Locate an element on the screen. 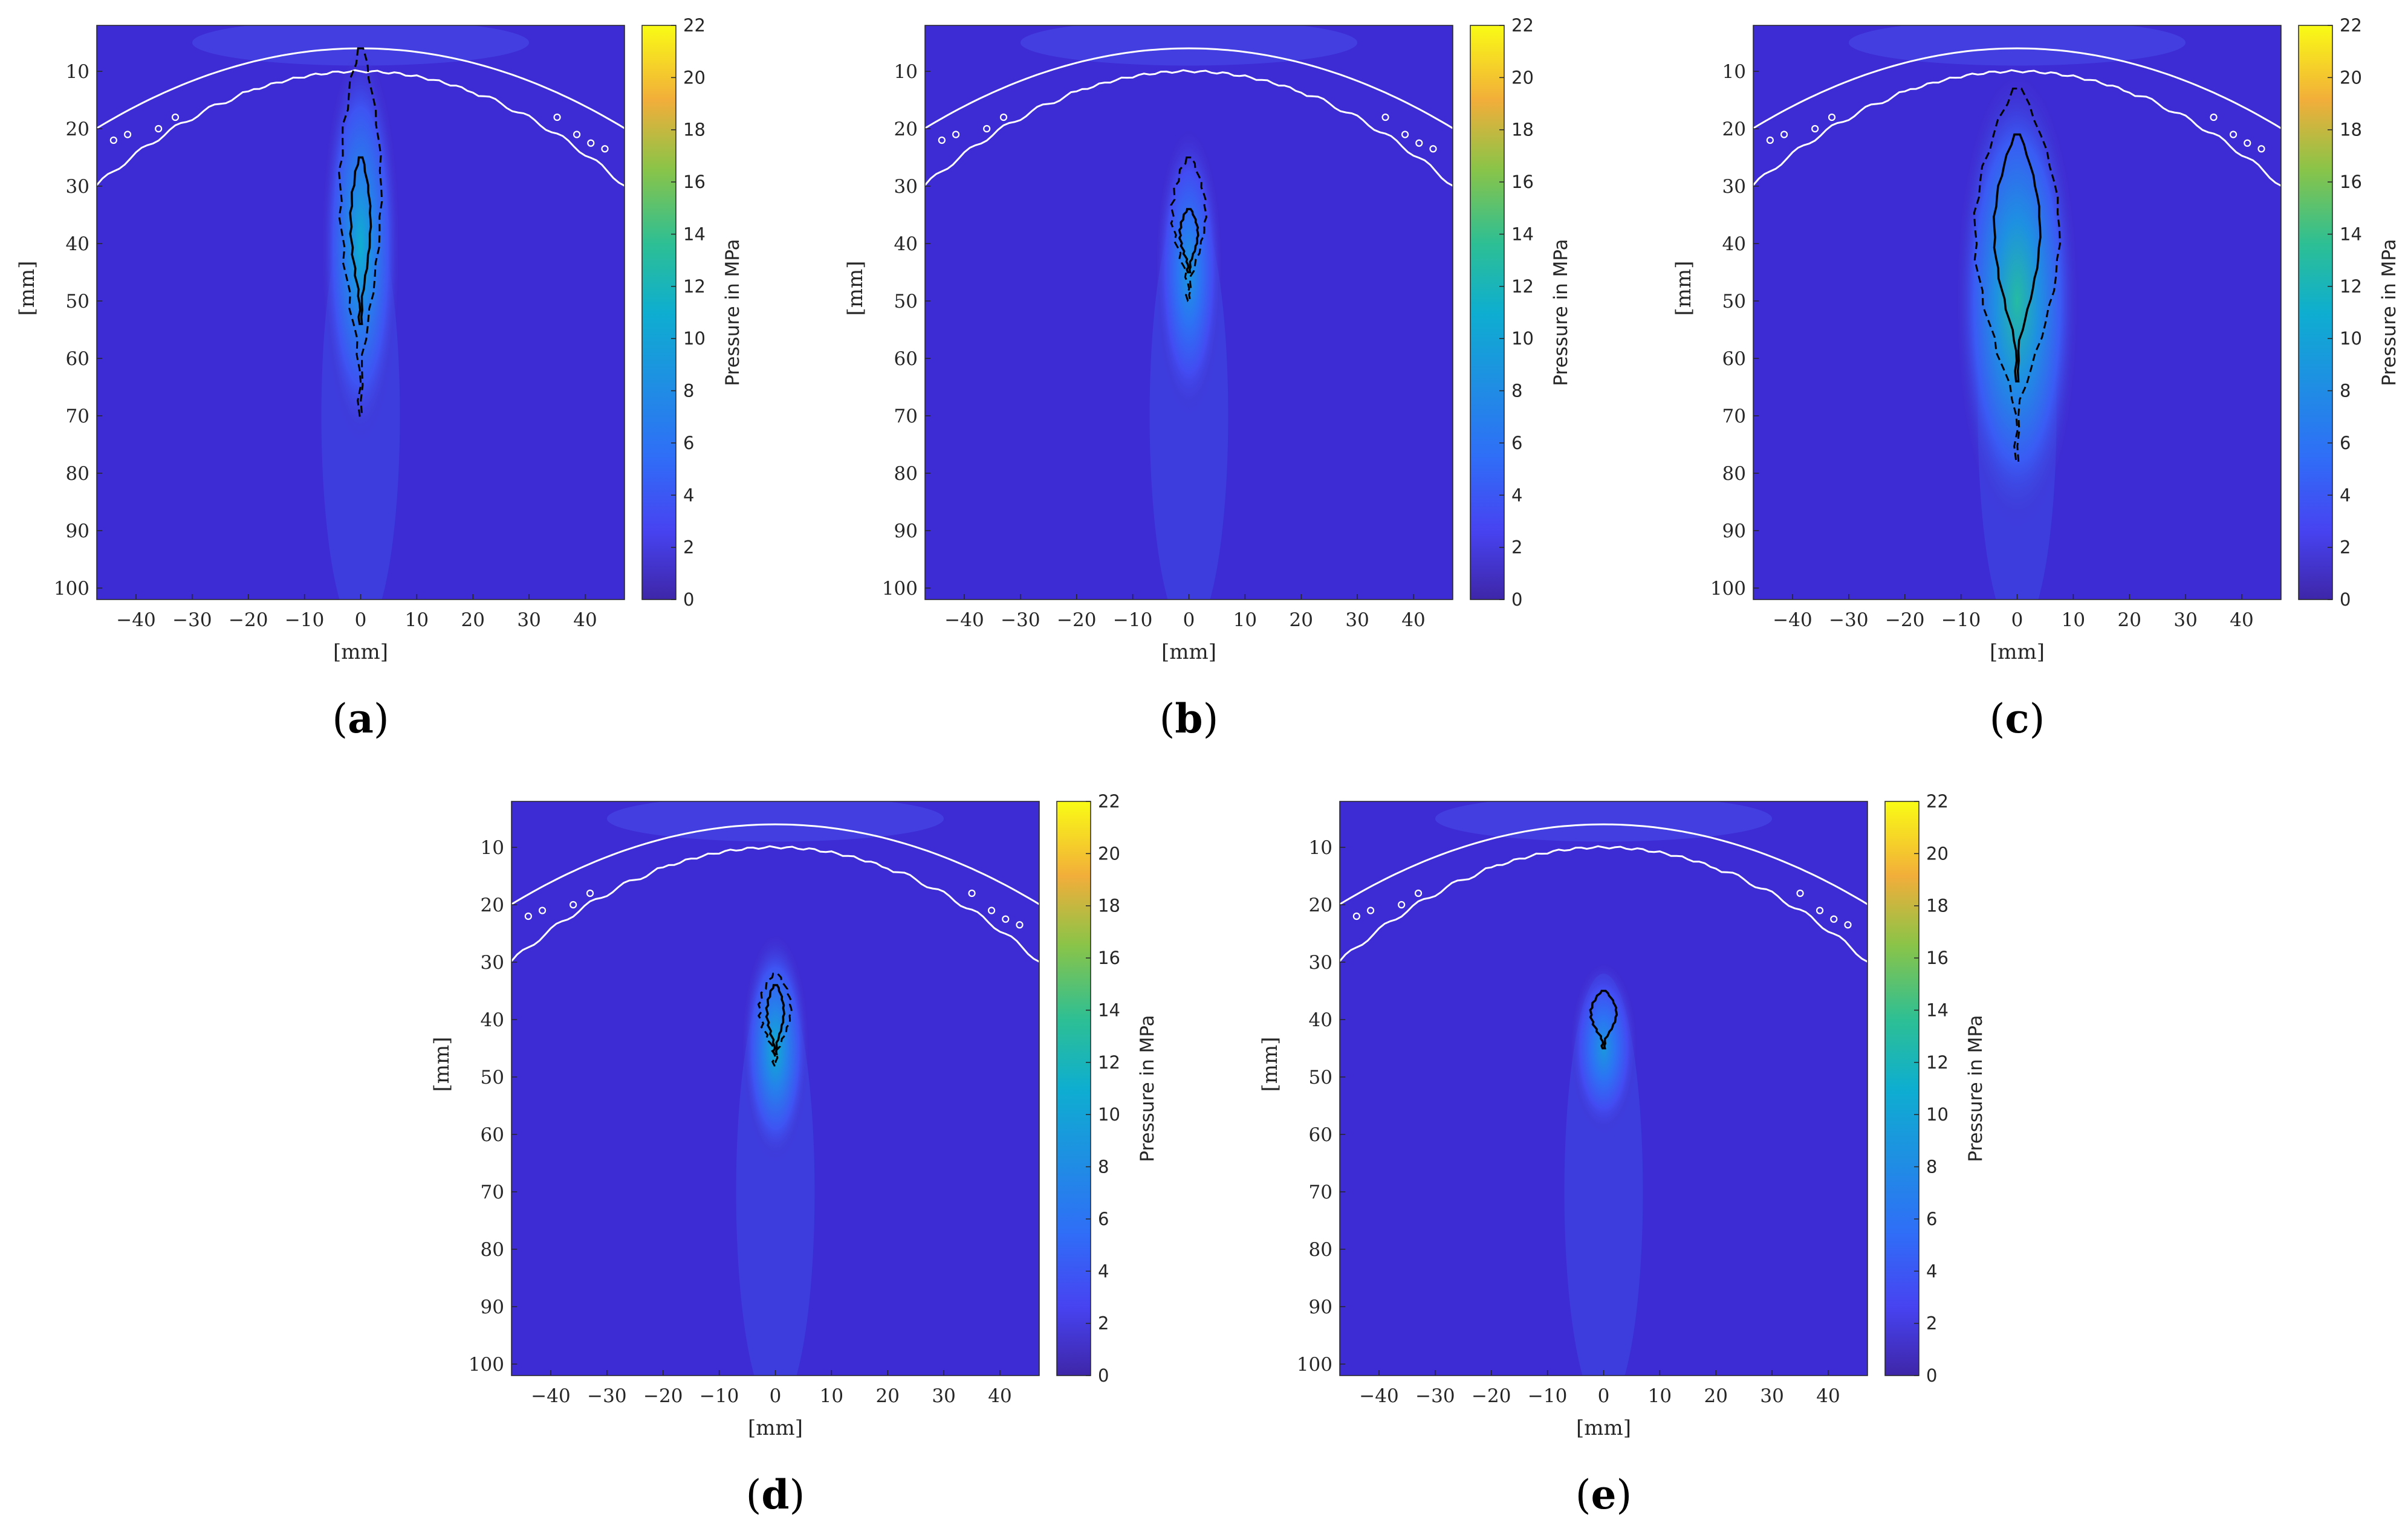 The image size is (2408, 1520). x-tick-label: 40 is located at coordinates (1413, 620).